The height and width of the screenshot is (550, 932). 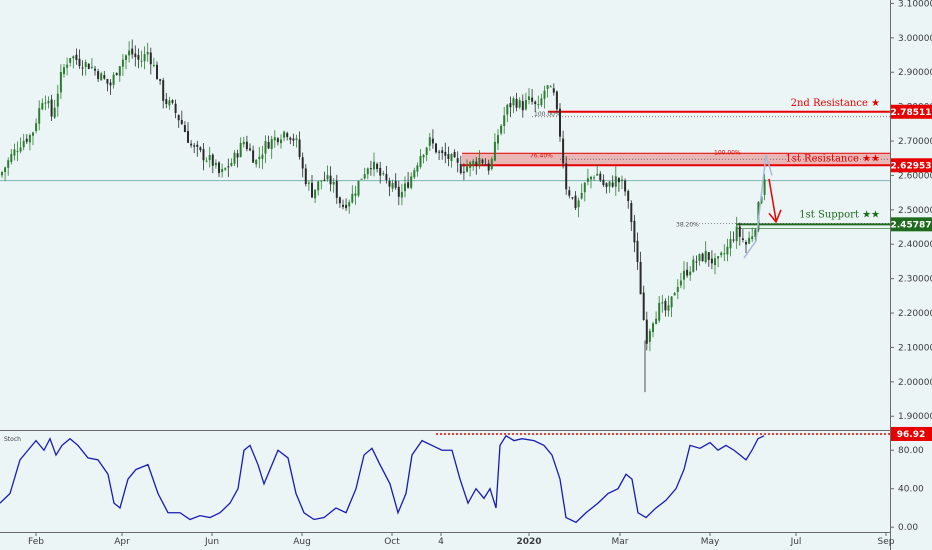 What do you see at coordinates (911, 224) in the screenshot?
I see `level-price-tag` at bounding box center [911, 224].